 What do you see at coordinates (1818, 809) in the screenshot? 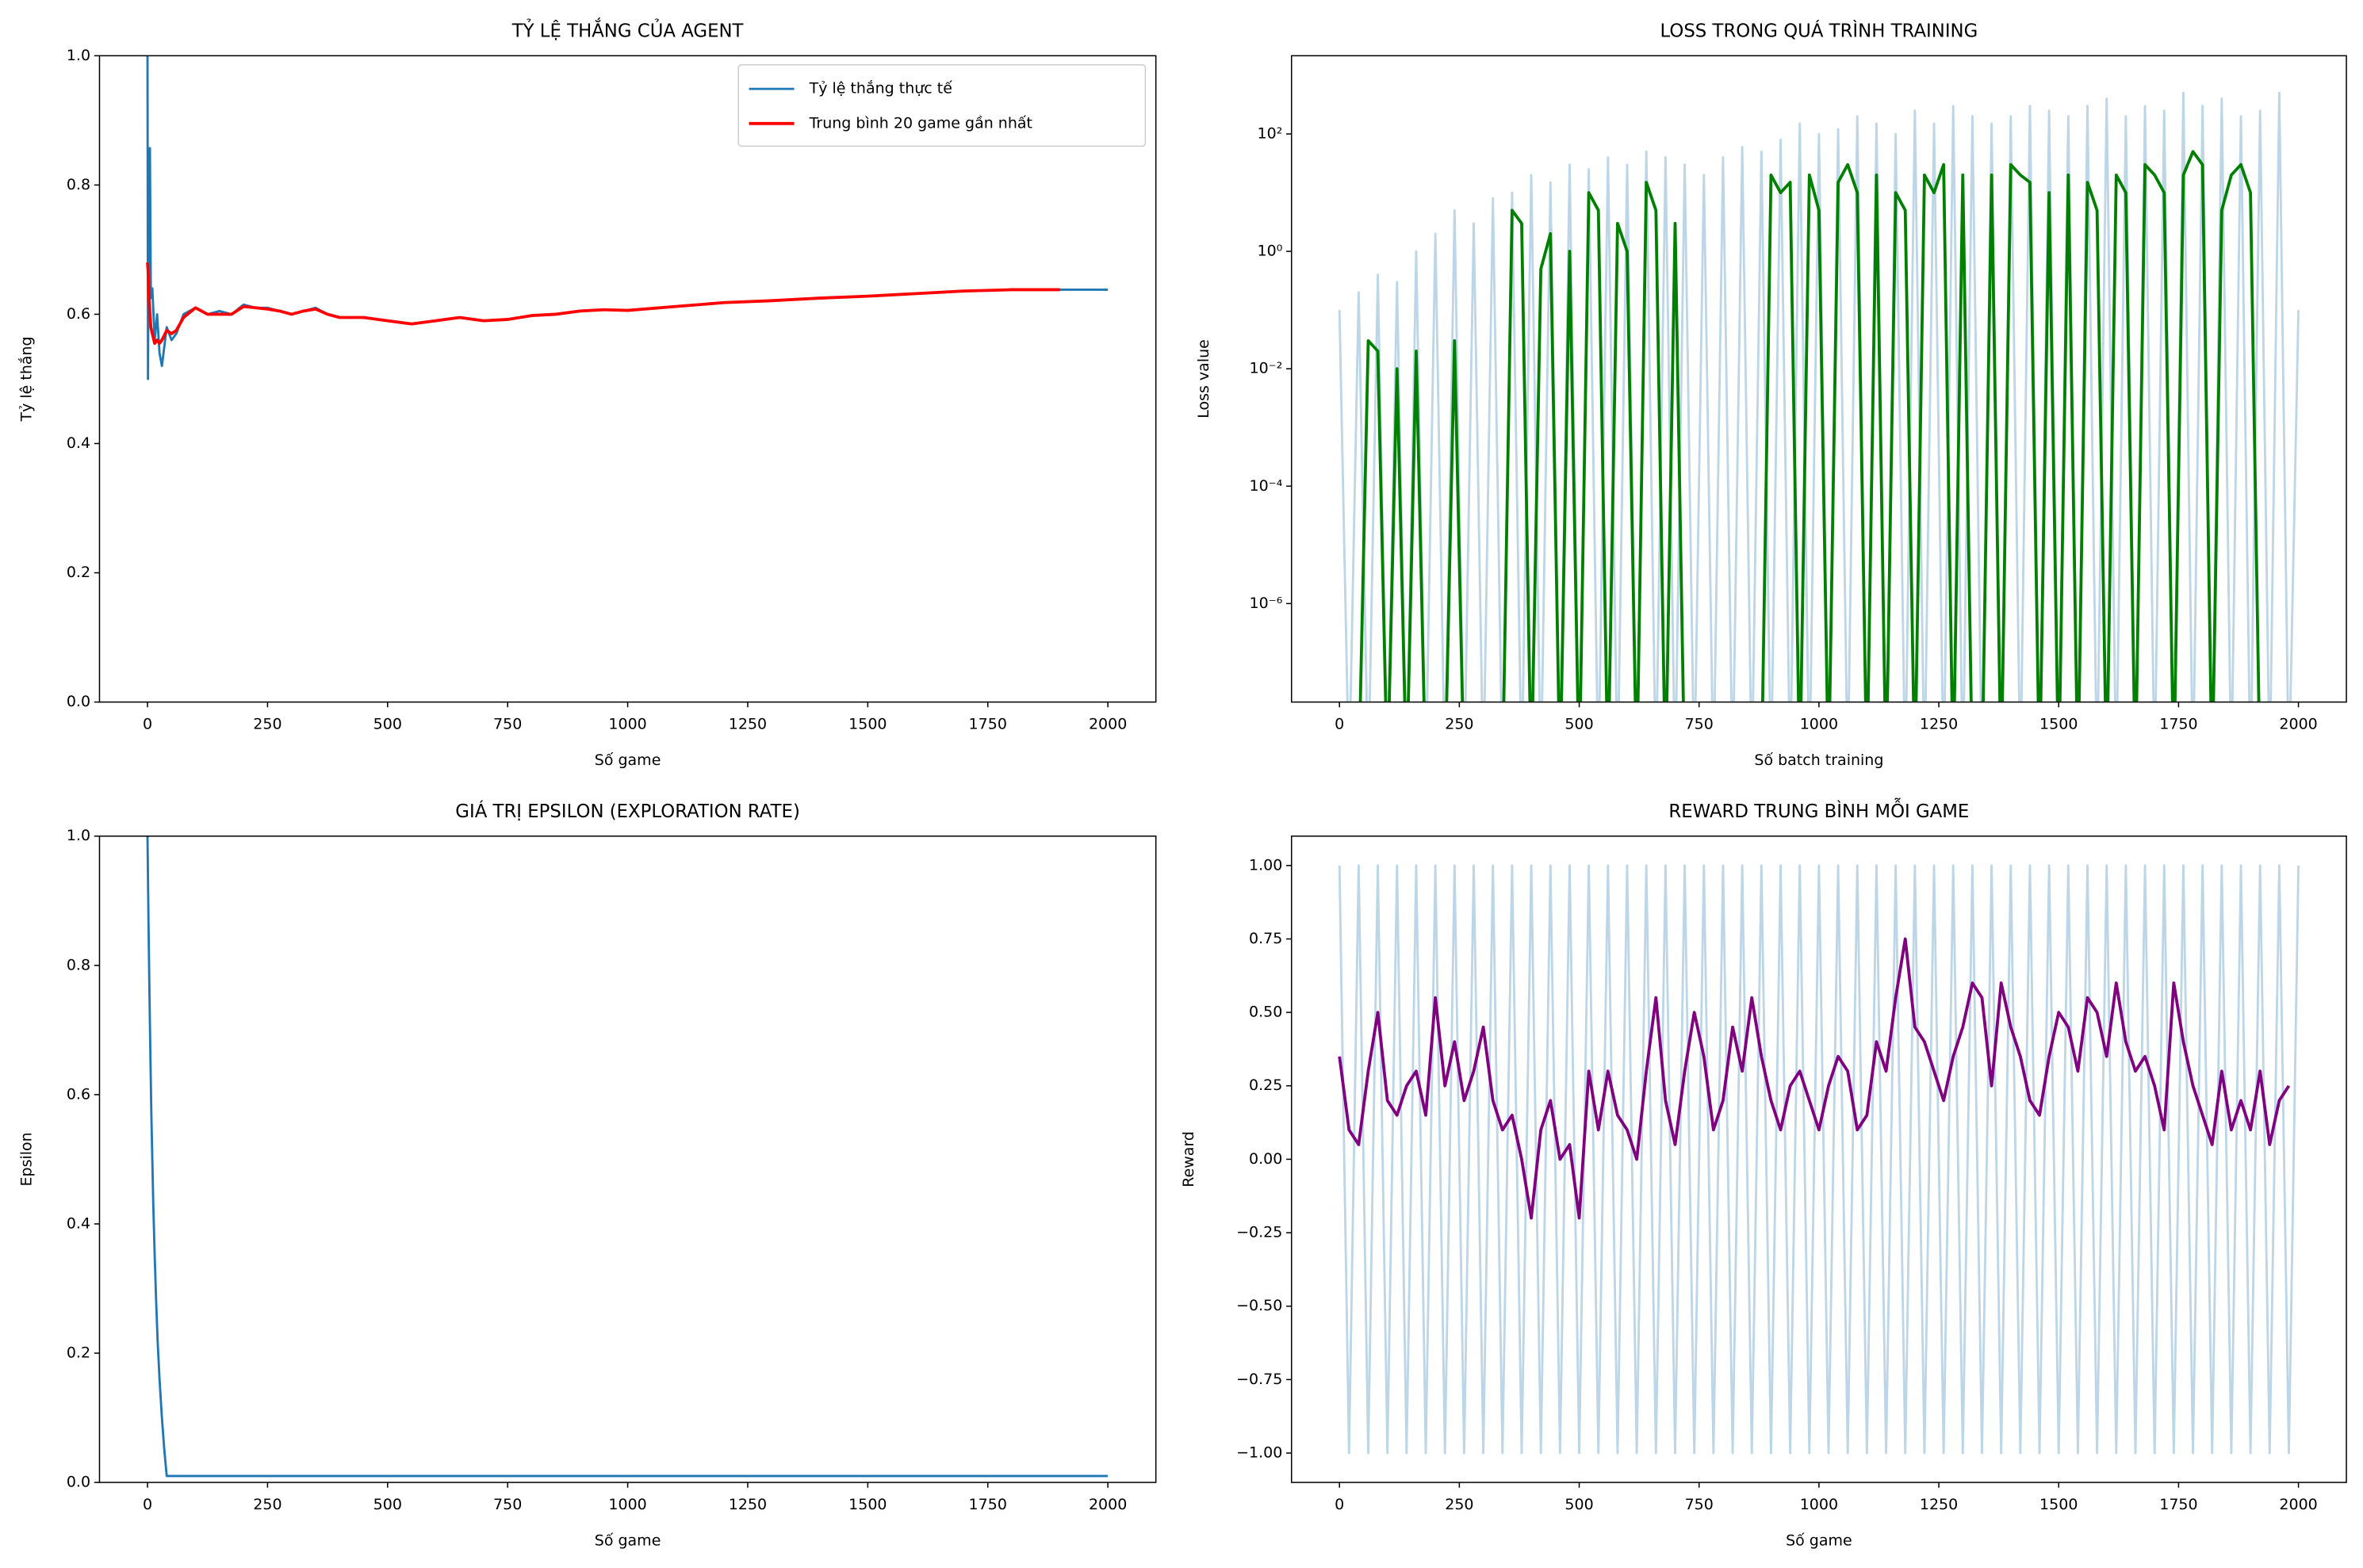
I see `subplot-title: REWARD TRUNG BÌNH MỖI GAME` at bounding box center [1818, 809].